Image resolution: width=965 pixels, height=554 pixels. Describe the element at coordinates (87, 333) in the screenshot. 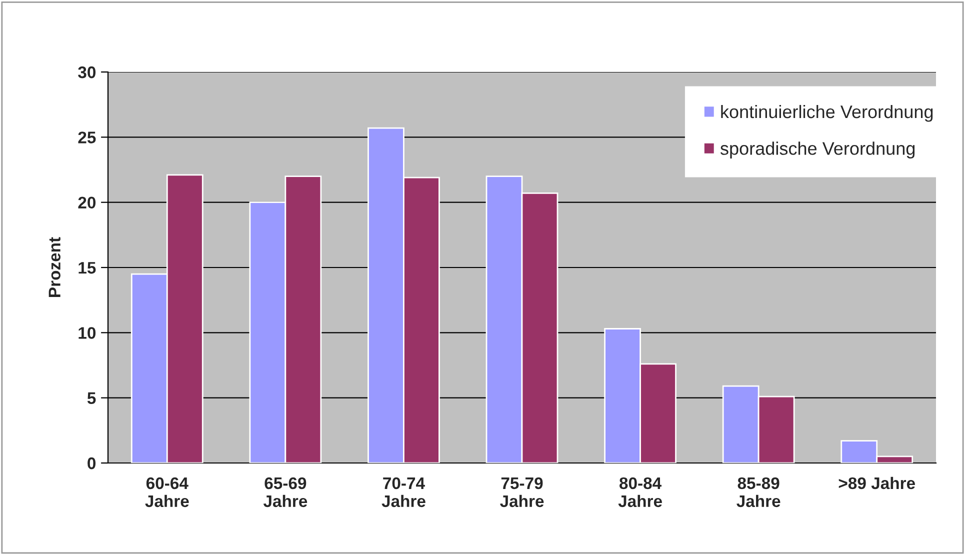

I see `y-tick-label: 10` at that location.